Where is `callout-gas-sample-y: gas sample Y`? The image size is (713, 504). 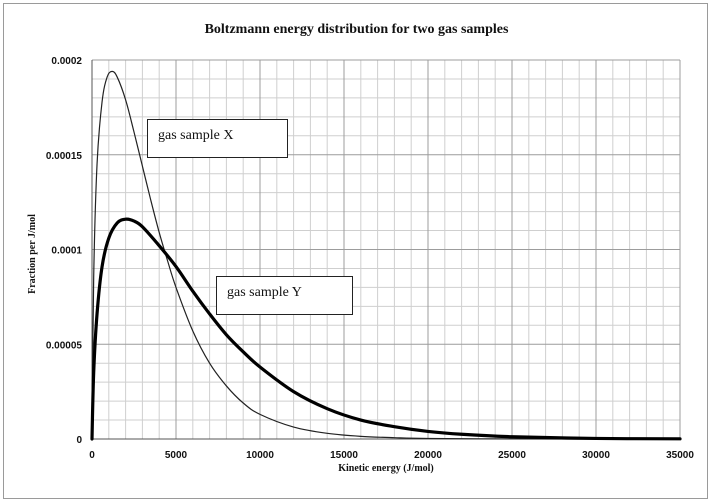
callout-gas-sample-y: gas sample Y is located at coordinates (284, 295).